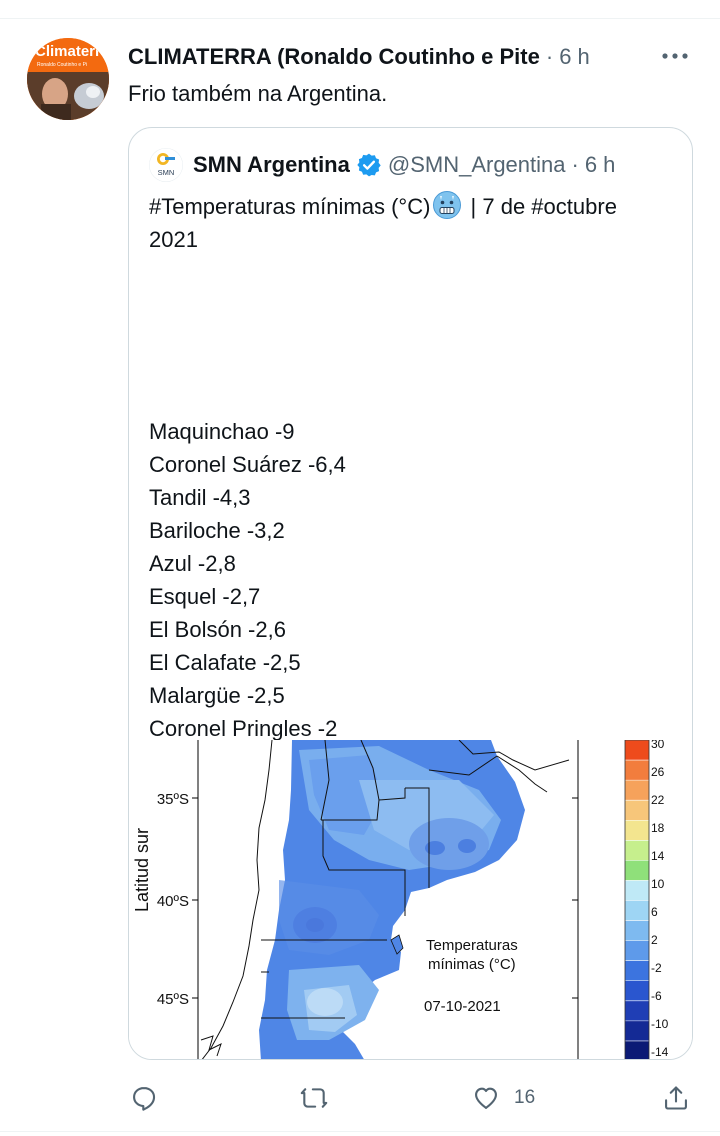 The width and height of the screenshot is (720, 1136). I want to click on smn-logo-icon: SMN, so click(166, 165).